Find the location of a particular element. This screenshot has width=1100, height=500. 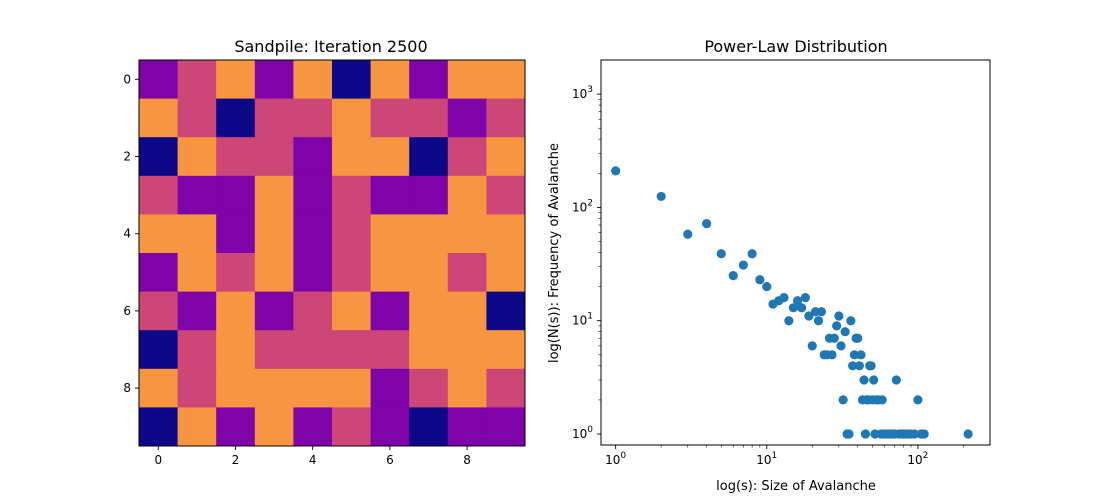

heatmap-xtick-label: 4 is located at coordinates (313, 460).